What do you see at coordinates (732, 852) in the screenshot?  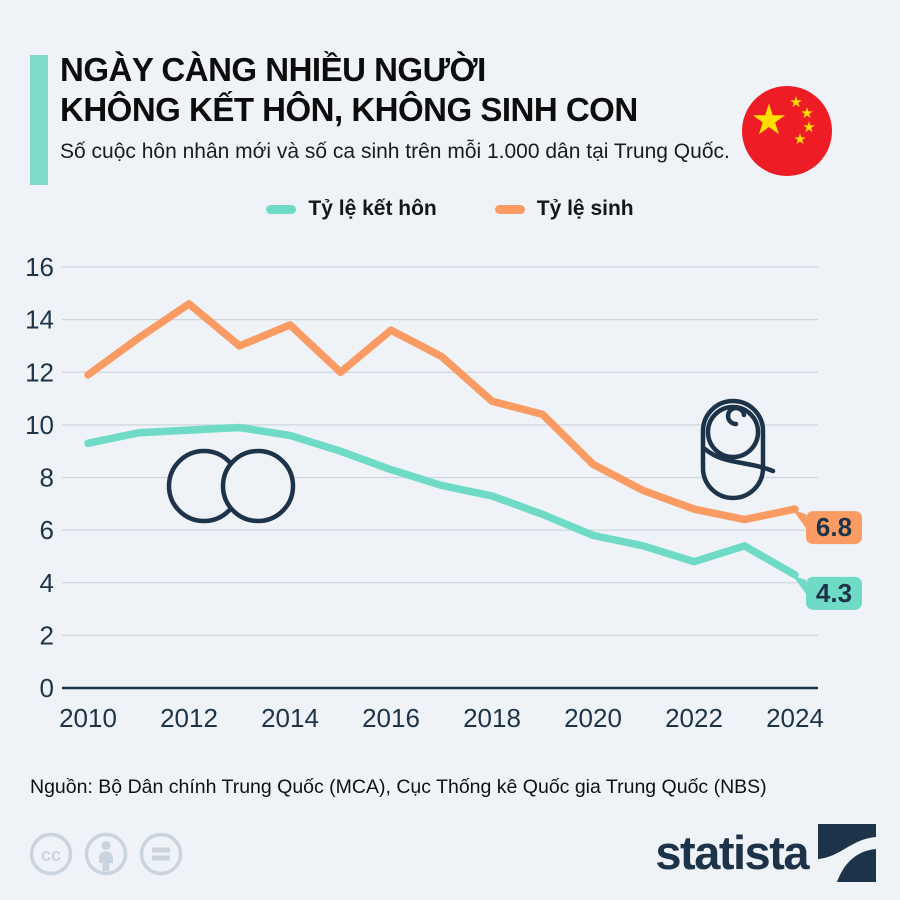 I see `statista-wordmark: statista` at bounding box center [732, 852].